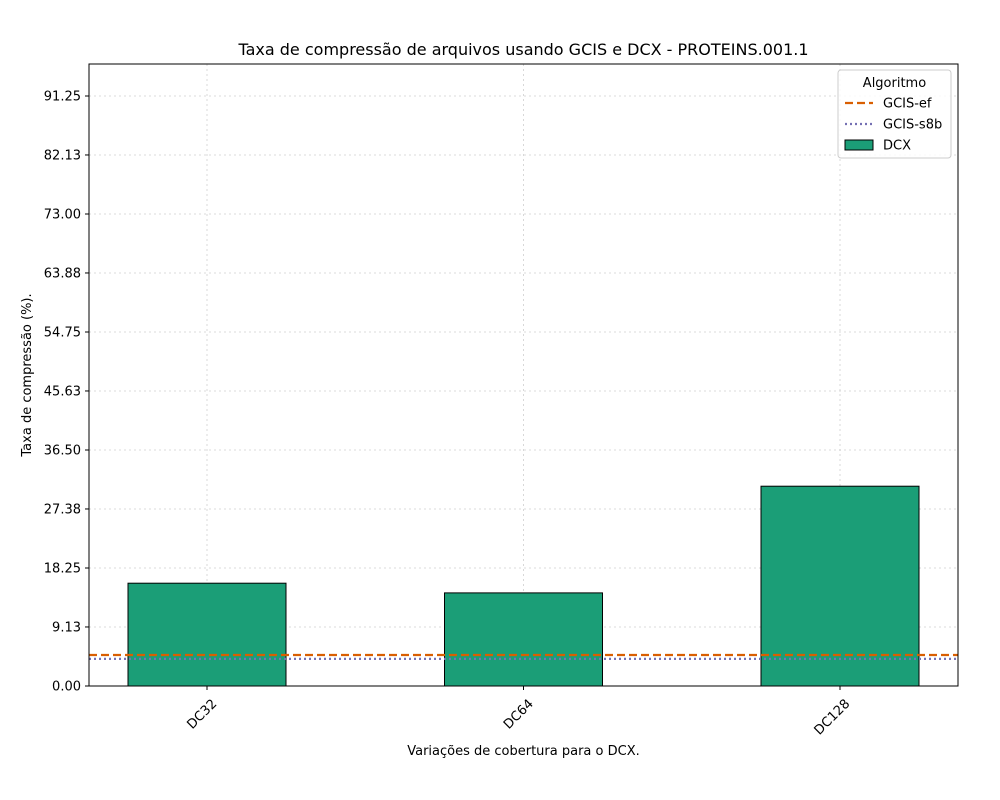 This screenshot has width=1000, height=800. Describe the element at coordinates (523, 639) in the screenshot. I see `bar-dc64` at that location.